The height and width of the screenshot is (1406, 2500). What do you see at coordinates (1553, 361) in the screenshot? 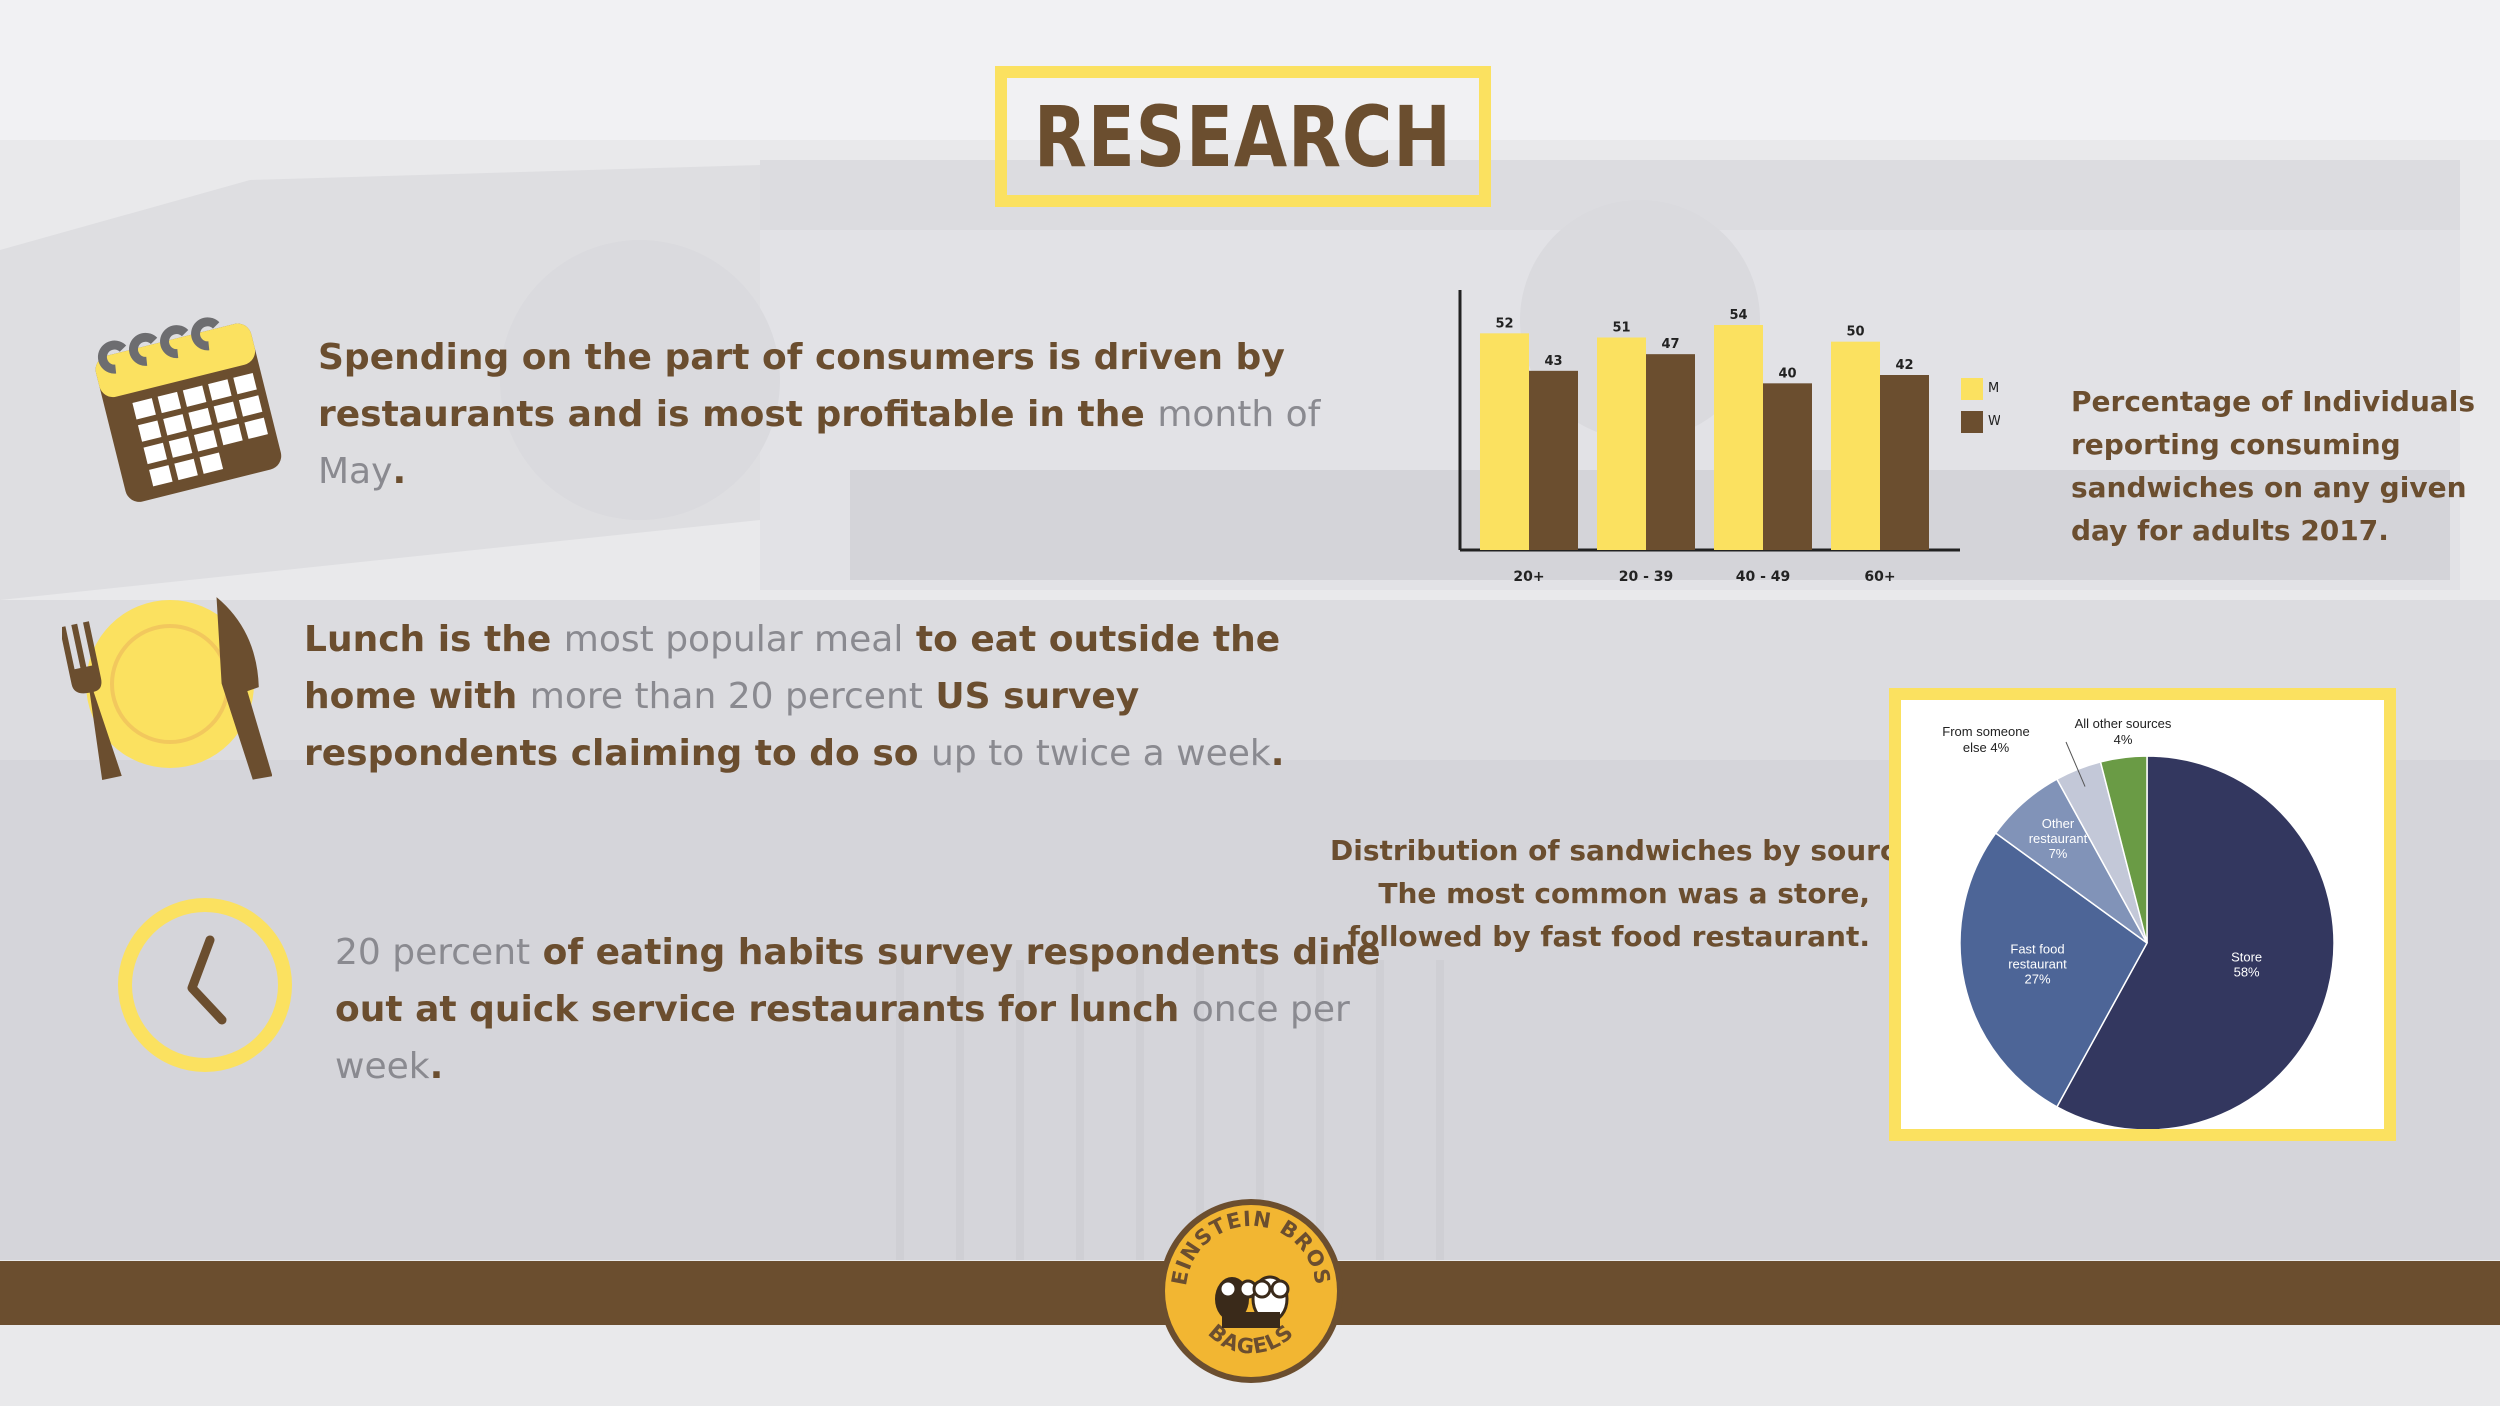
I see `bar-value-label: 43` at bounding box center [1553, 361].